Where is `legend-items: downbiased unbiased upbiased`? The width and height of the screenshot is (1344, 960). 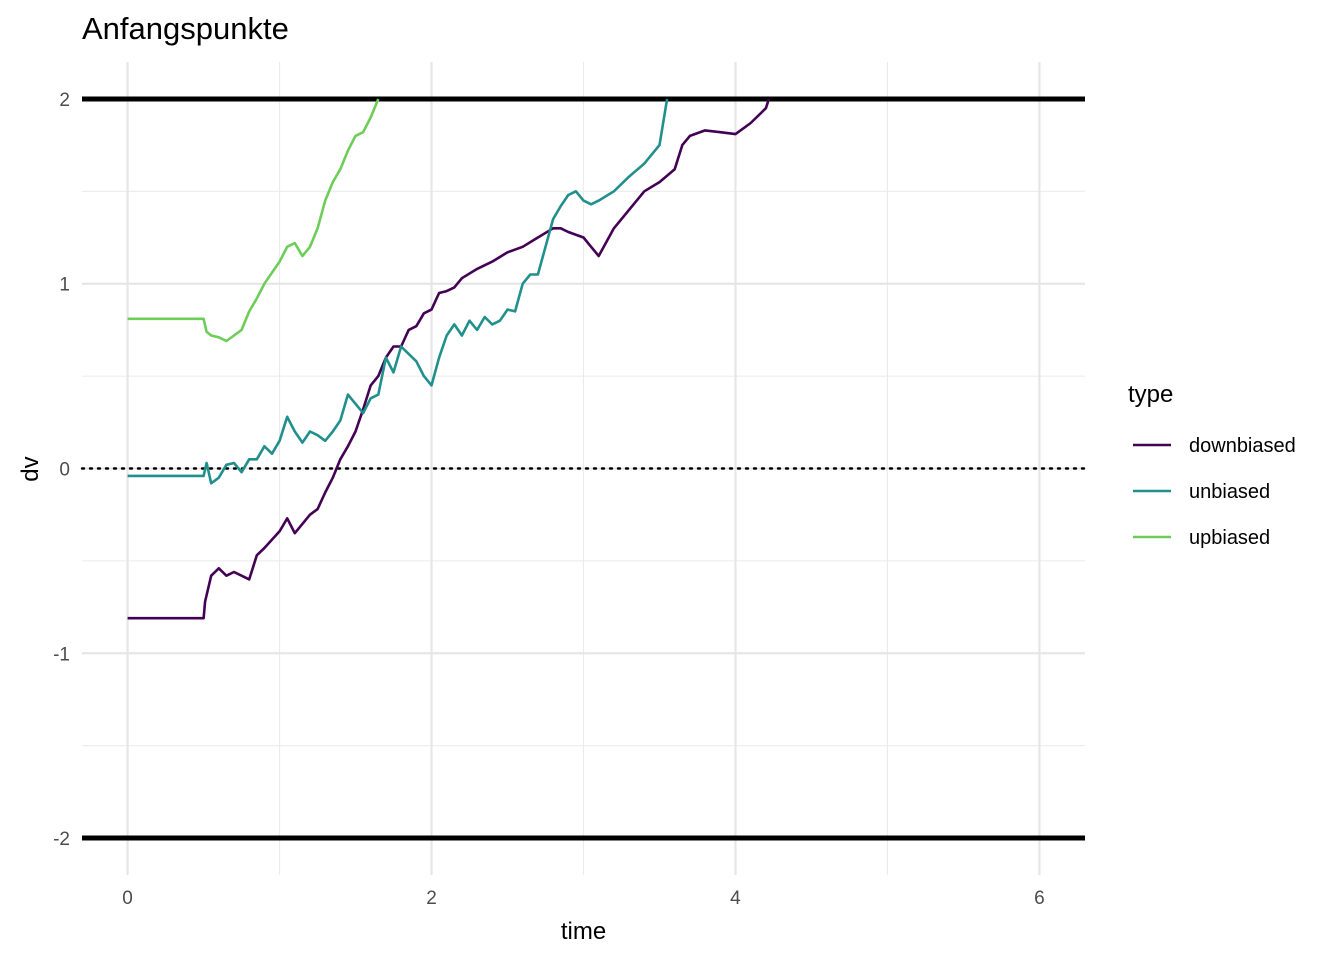 legend-items: downbiased unbiased upbiased is located at coordinates (1214, 492).